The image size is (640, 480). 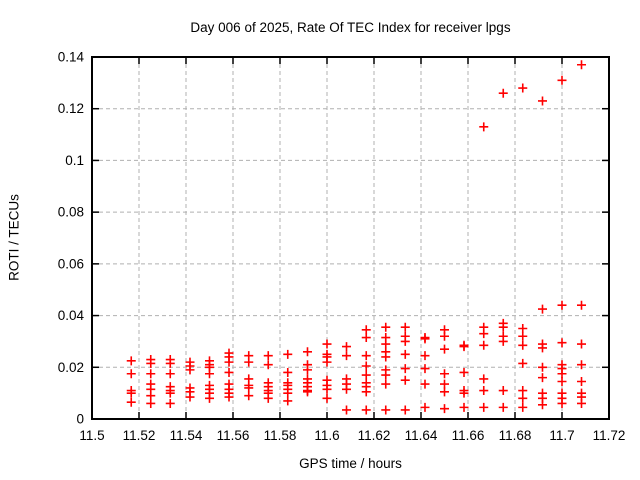 I want to click on x-tick-label: 11.62, so click(x=374, y=435).